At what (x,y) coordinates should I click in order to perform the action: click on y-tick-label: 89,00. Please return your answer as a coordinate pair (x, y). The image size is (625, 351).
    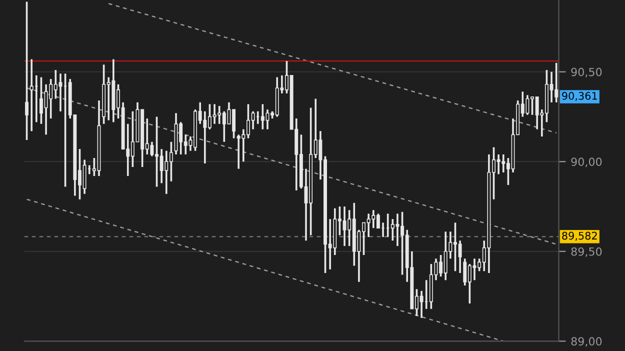
    Looking at the image, I should click on (586, 342).